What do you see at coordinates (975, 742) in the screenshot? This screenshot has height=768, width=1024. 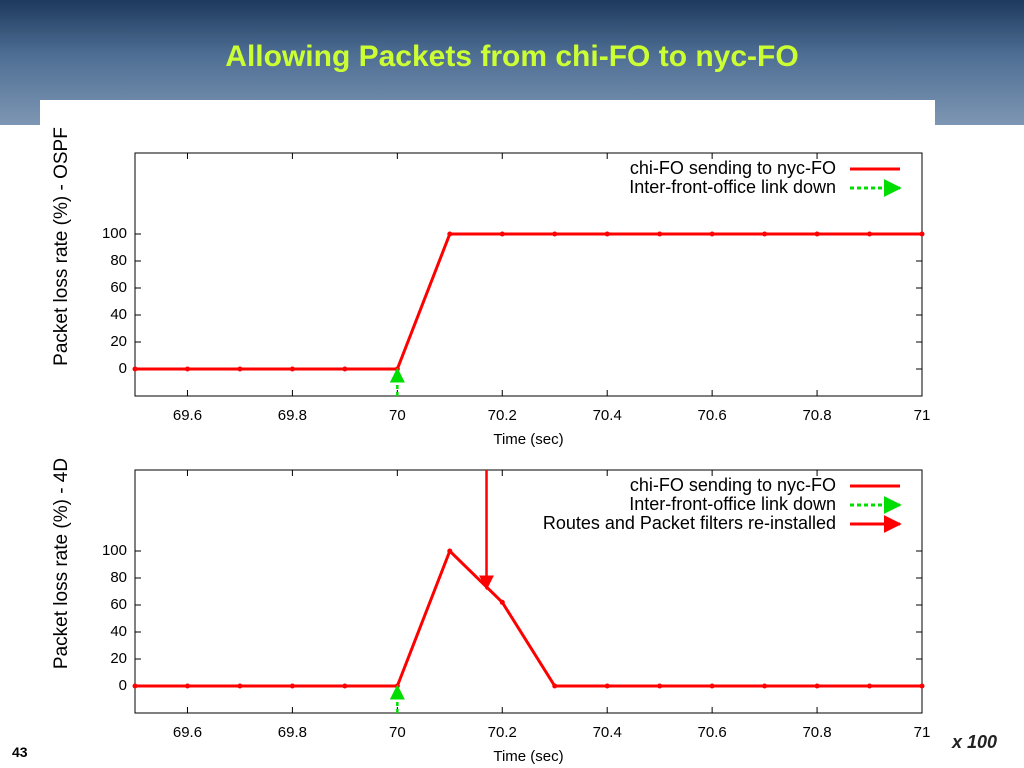 I see `logo: x 100` at bounding box center [975, 742].